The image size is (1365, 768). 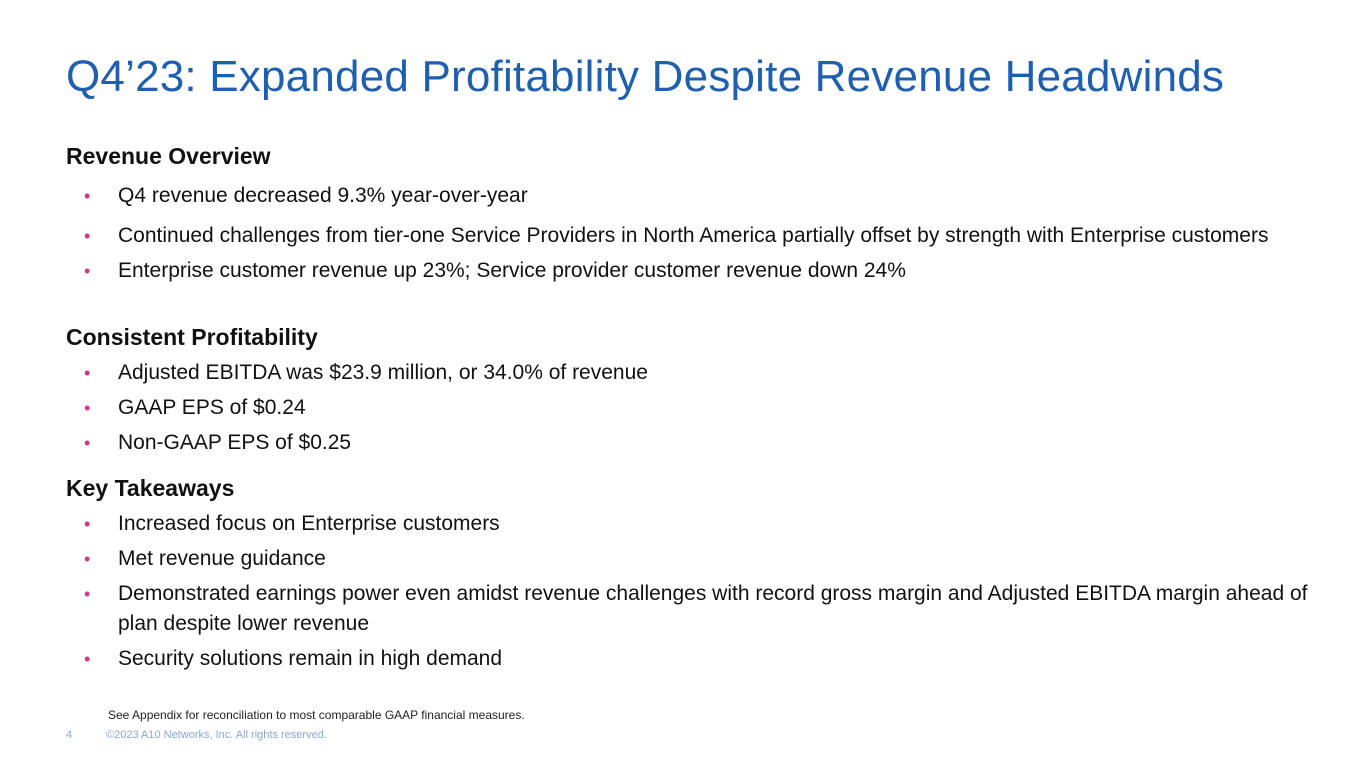 What do you see at coordinates (310, 658) in the screenshot?
I see `bullet-text: Security solutions remain in high demand` at bounding box center [310, 658].